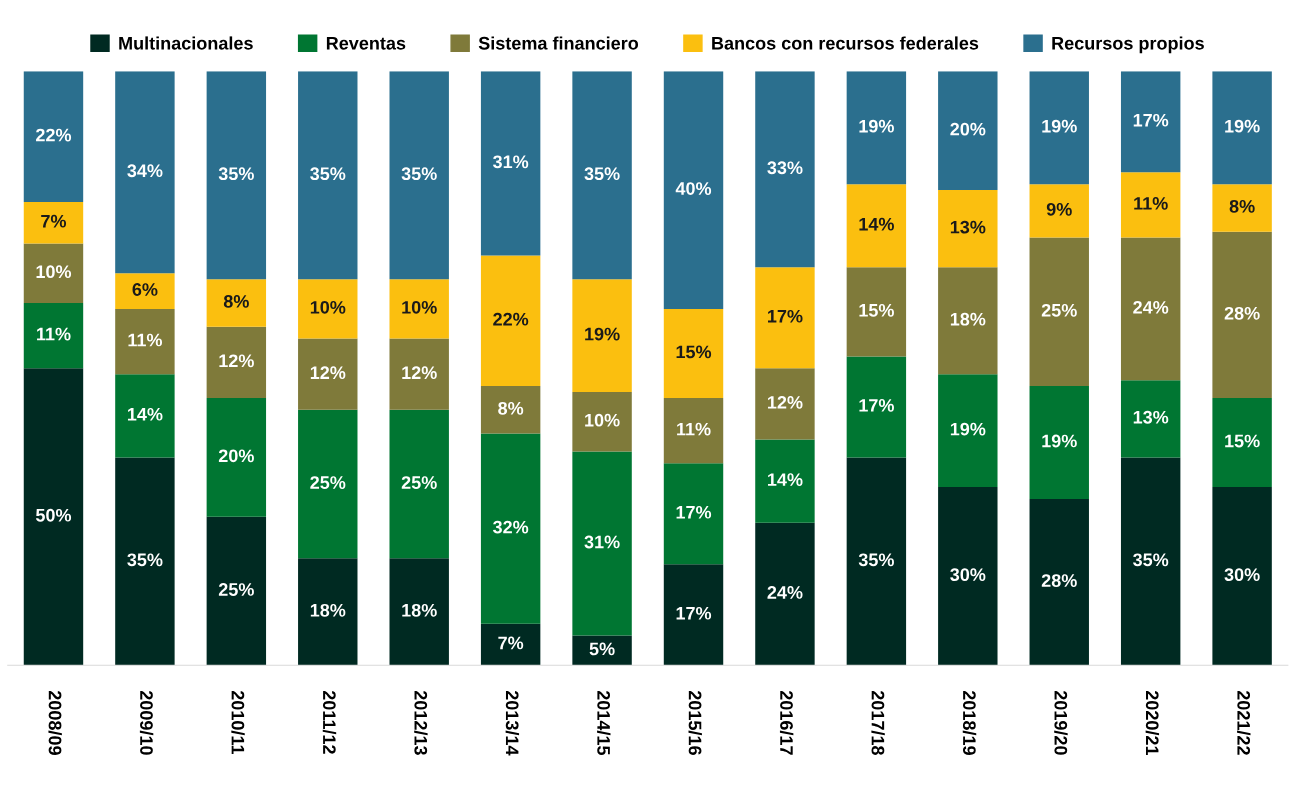  What do you see at coordinates (1128, 45) in the screenshot?
I see `legend-label: Recursos propios` at bounding box center [1128, 45].